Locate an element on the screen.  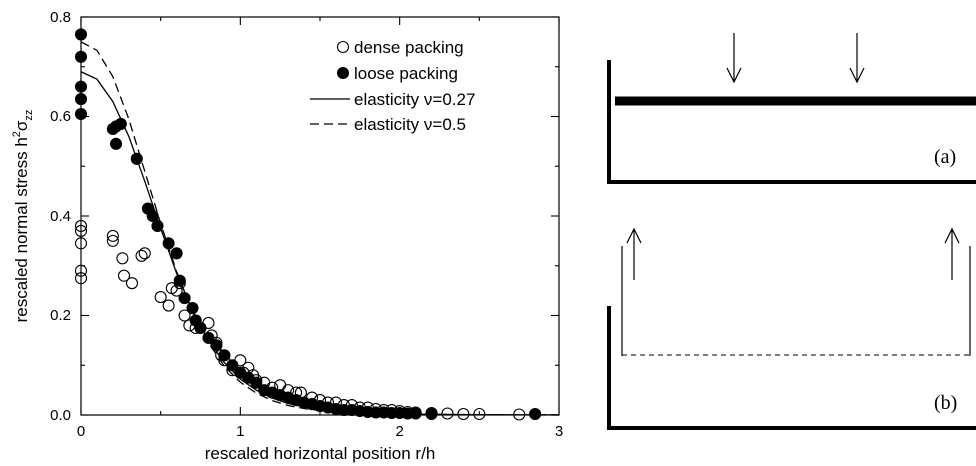
x-tick-label-2: 2 is located at coordinates (400, 431).